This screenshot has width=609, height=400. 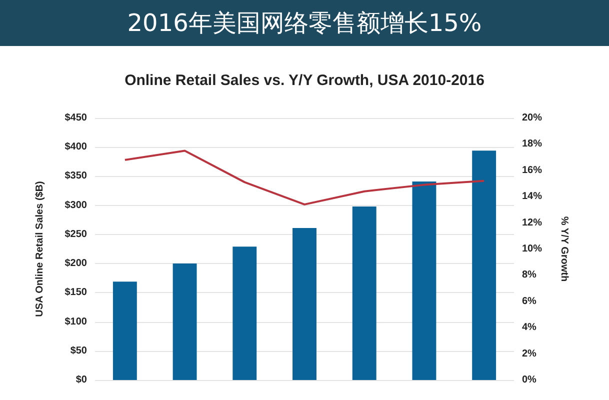 What do you see at coordinates (529, 275) in the screenshot?
I see `y2-tick-label: 8%` at bounding box center [529, 275].